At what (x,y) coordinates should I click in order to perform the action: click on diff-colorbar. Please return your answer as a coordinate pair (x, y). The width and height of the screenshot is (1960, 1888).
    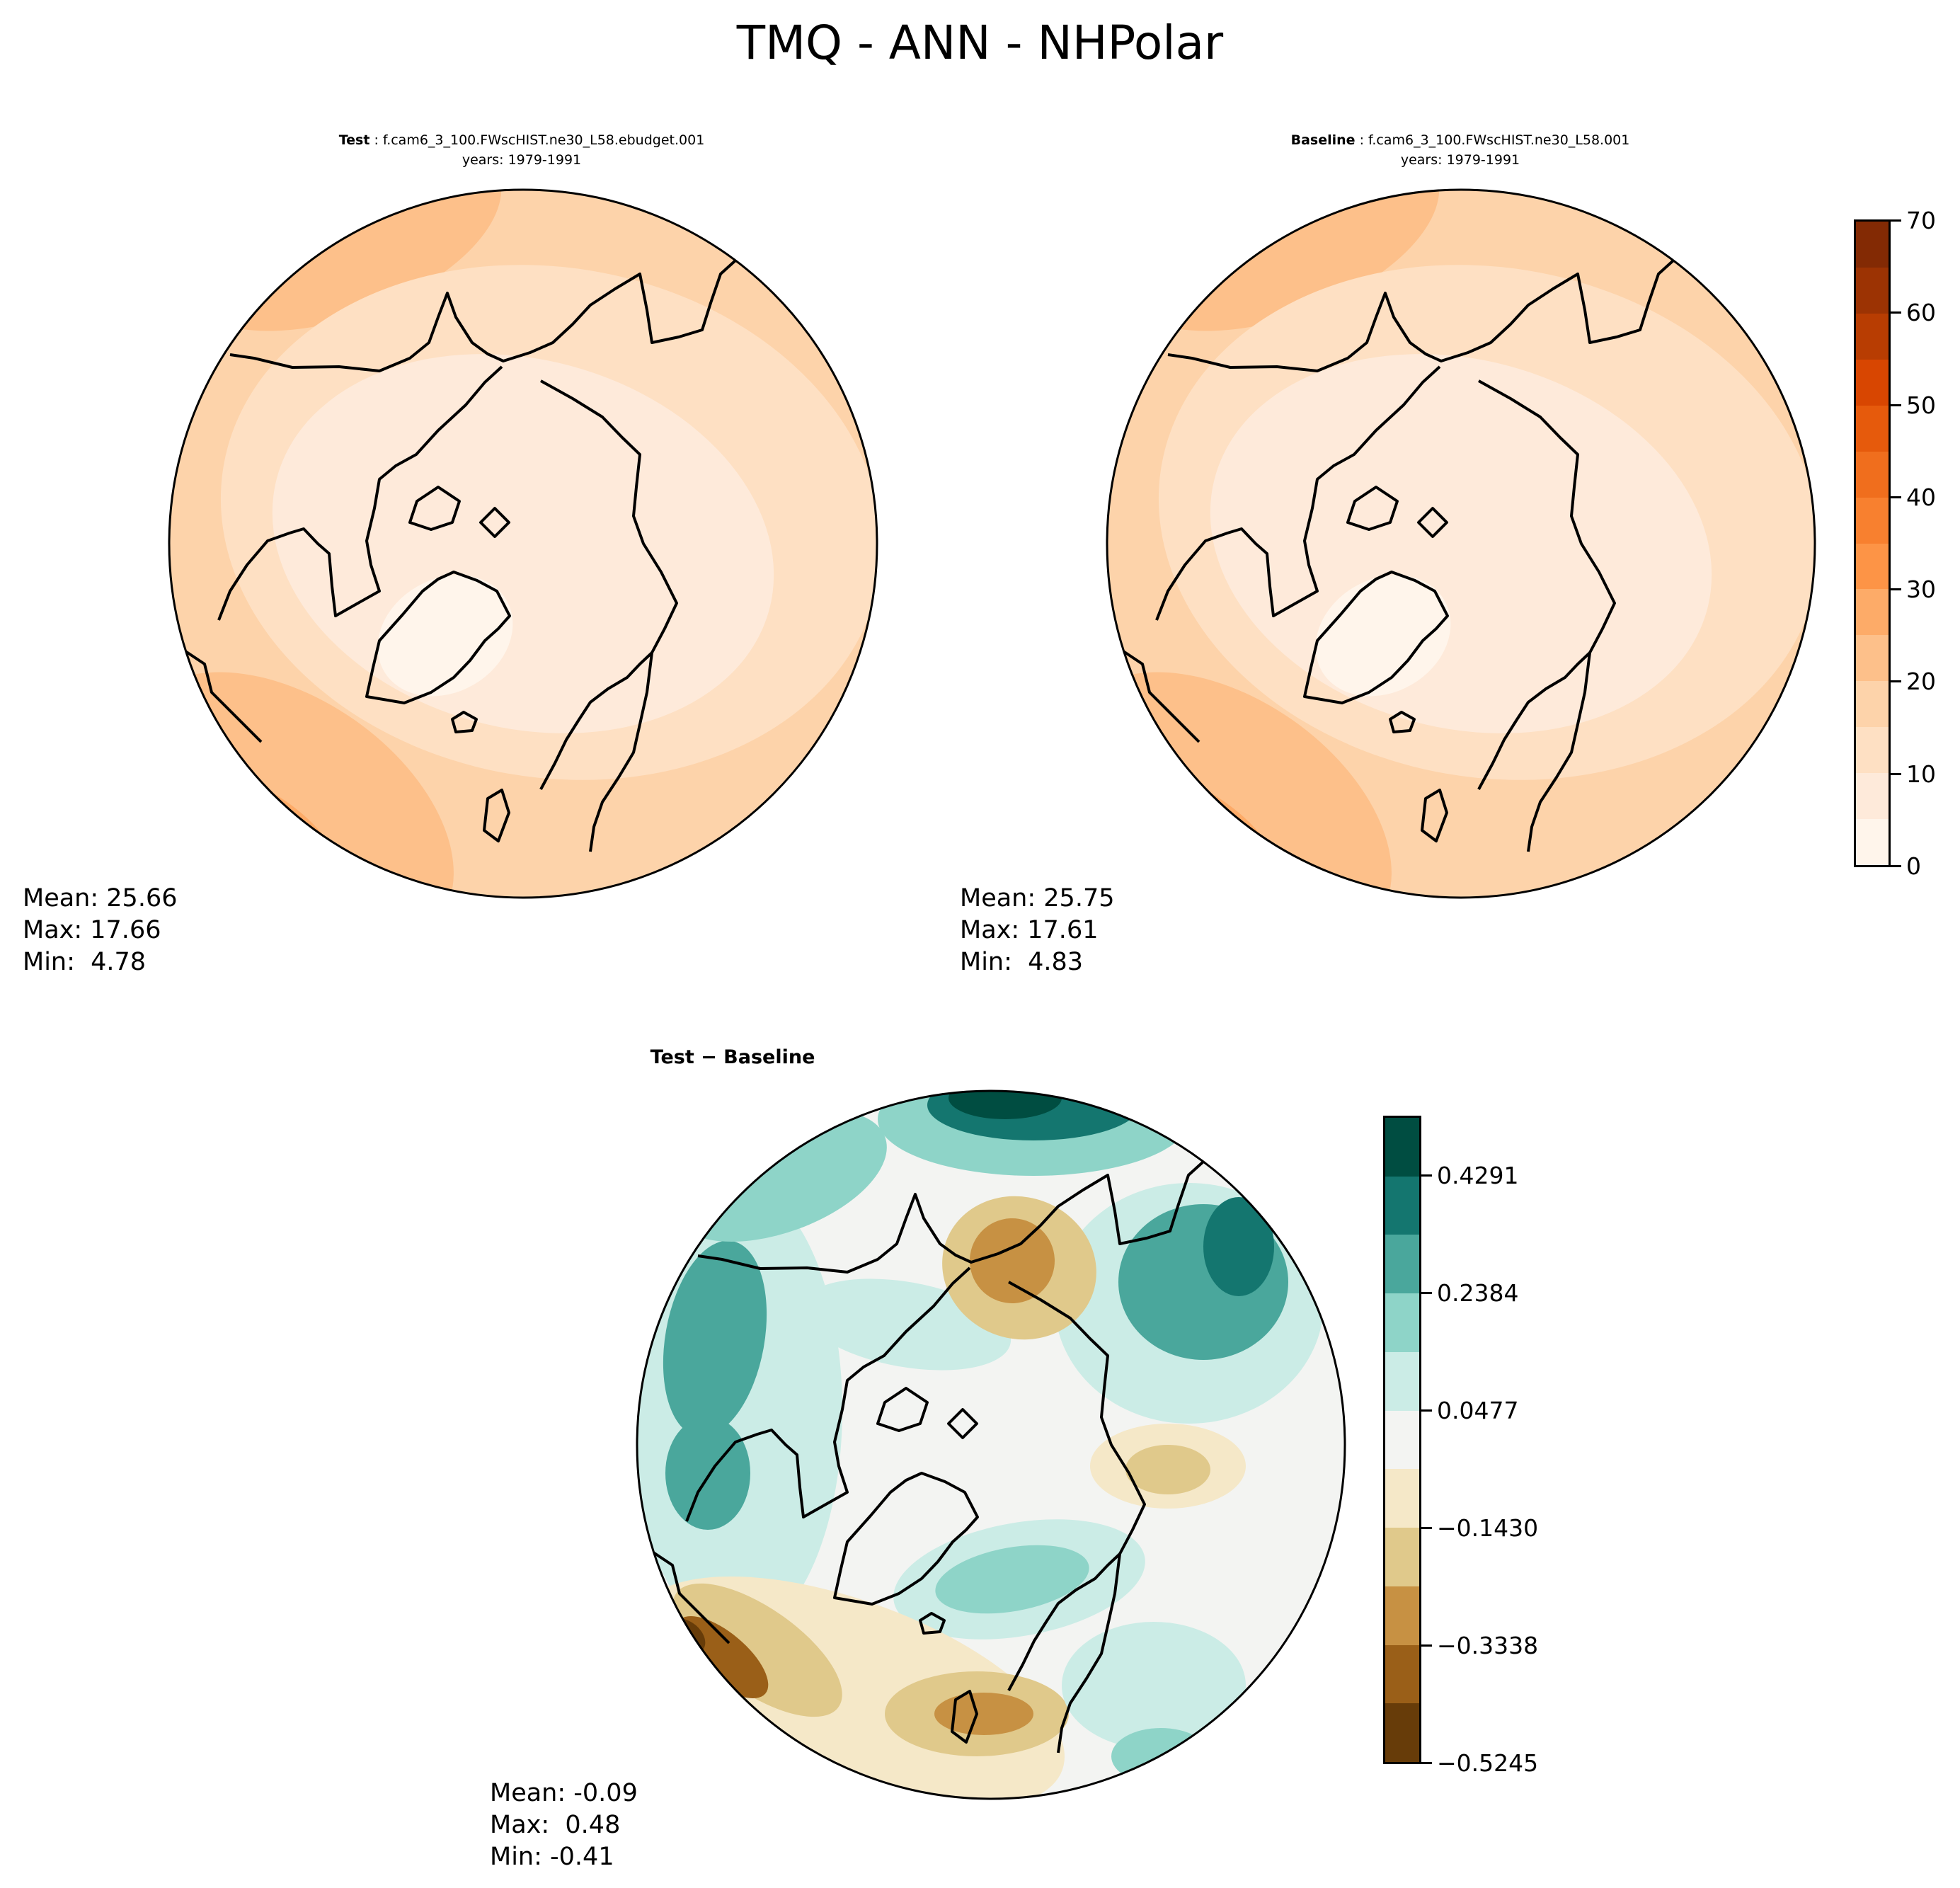
    Looking at the image, I should click on (1402, 1440).